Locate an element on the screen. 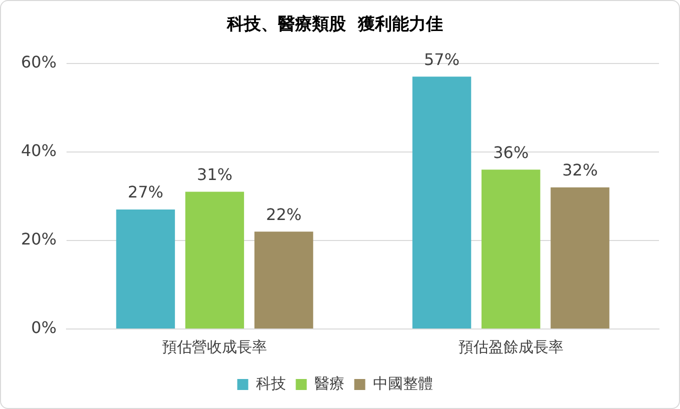  x-tick-label: 預估營收成長率 is located at coordinates (215, 347).